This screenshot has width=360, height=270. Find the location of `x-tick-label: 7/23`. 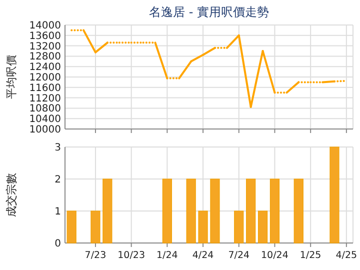

x-tick-label: 7/23 is located at coordinates (95, 255).